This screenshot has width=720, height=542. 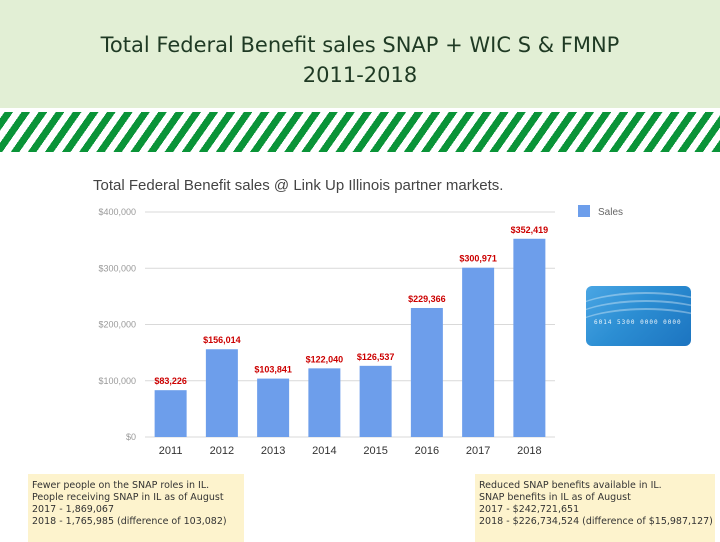 What do you see at coordinates (529, 451) in the screenshot?
I see `x-tick-label: 2018` at bounding box center [529, 451].